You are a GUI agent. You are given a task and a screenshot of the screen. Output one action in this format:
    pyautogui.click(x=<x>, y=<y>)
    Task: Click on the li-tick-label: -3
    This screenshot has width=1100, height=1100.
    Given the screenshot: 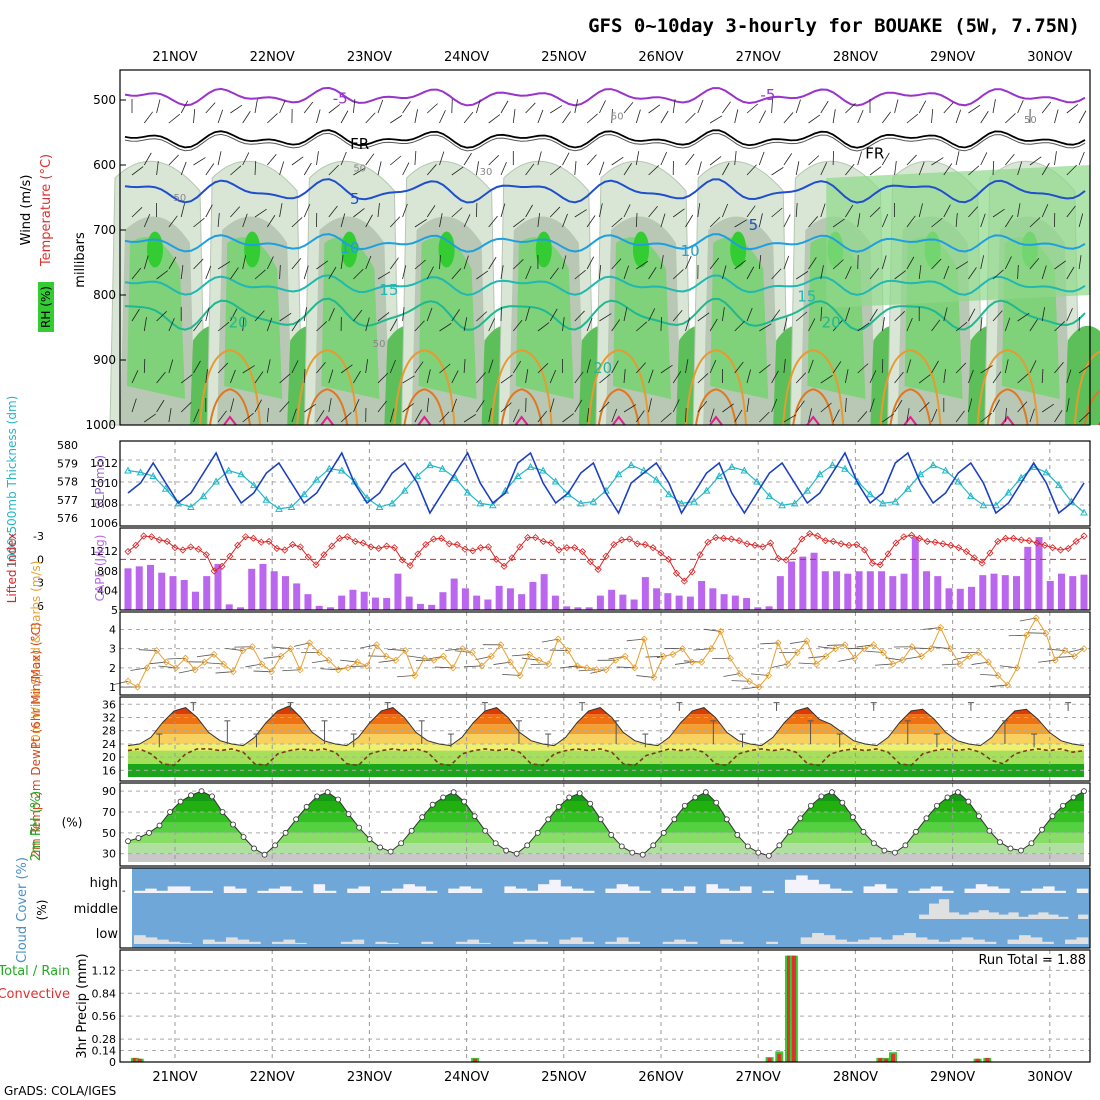 What is the action you would take?
    pyautogui.click(x=38, y=536)
    